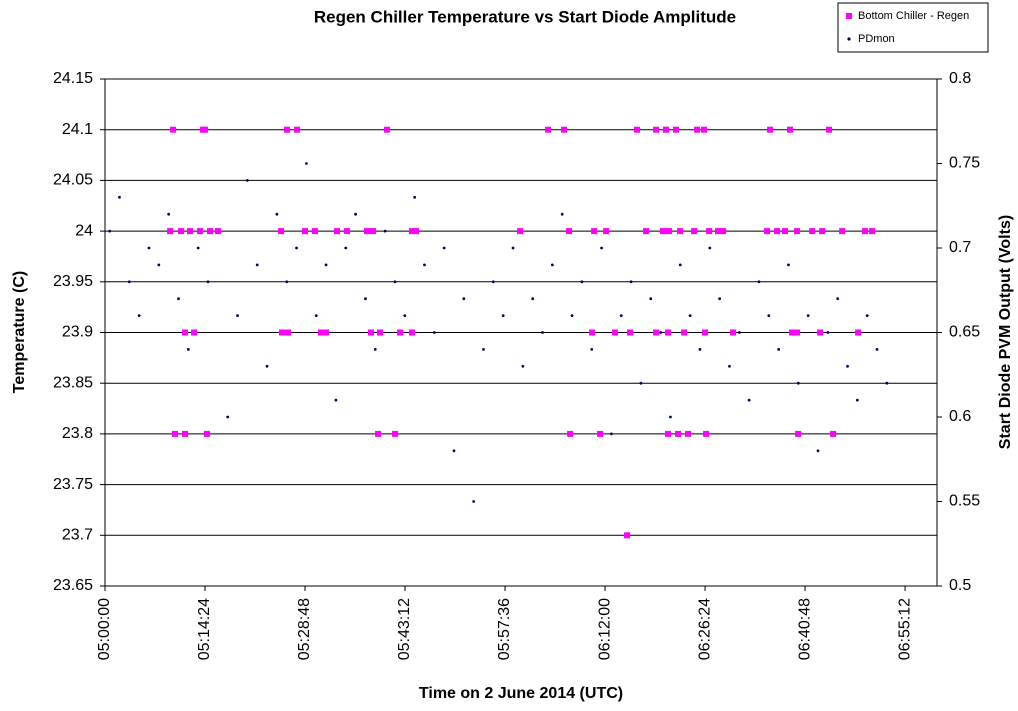 The height and width of the screenshot is (711, 1018). Describe the element at coordinates (913, 16) in the screenshot. I see `legend-label: Bottom Chiller - Regen` at that location.